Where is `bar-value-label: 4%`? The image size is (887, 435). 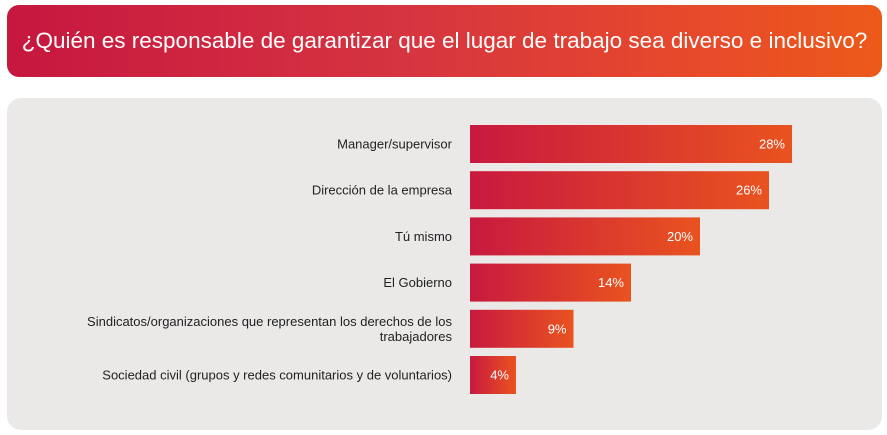
bar-value-label: 4% is located at coordinates (499, 375).